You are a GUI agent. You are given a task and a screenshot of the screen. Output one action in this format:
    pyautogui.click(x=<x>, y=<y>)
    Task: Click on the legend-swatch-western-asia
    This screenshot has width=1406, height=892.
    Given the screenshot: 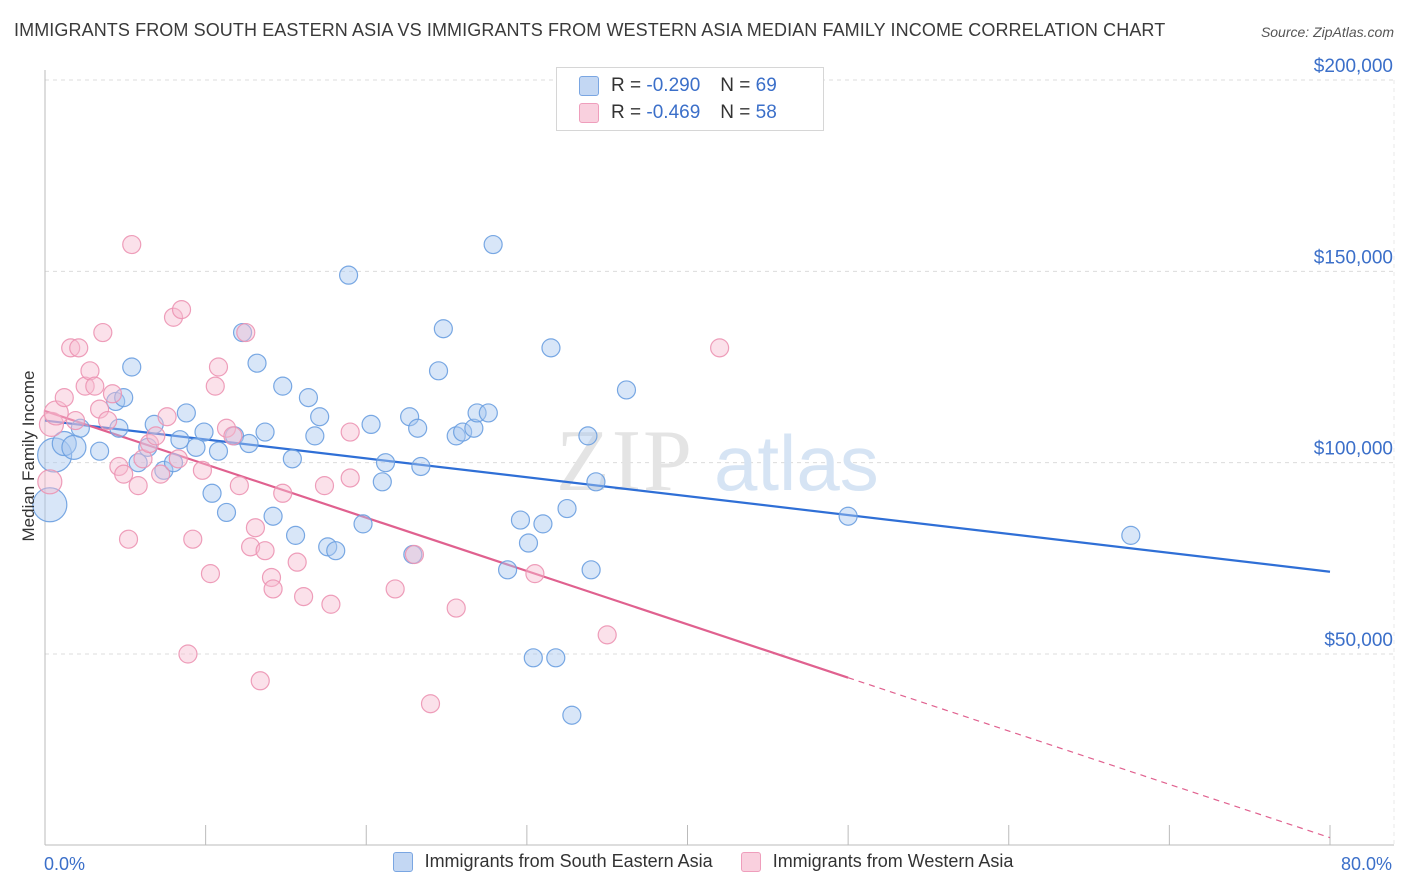 What is the action you would take?
    pyautogui.click(x=589, y=113)
    